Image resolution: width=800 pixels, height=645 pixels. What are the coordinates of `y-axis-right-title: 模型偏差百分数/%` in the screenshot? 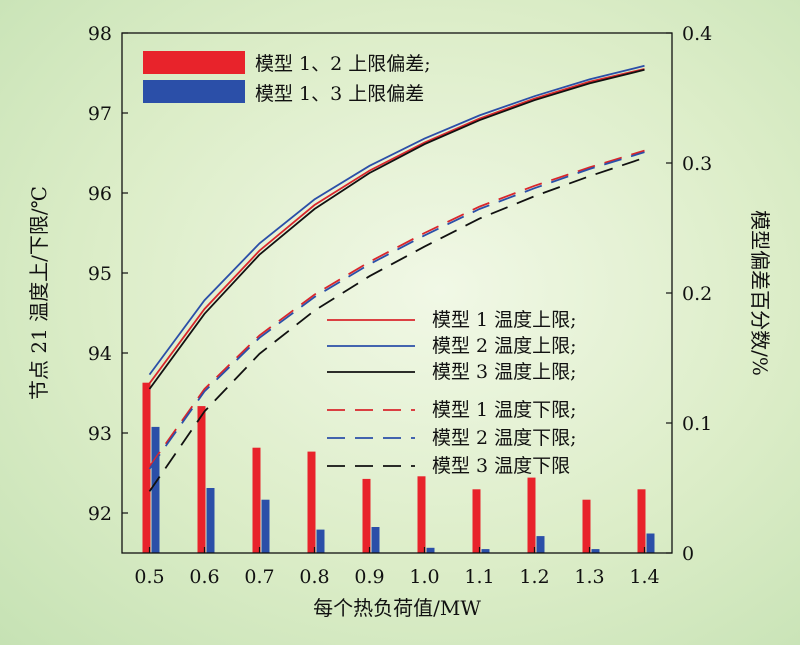 It's located at (760, 293).